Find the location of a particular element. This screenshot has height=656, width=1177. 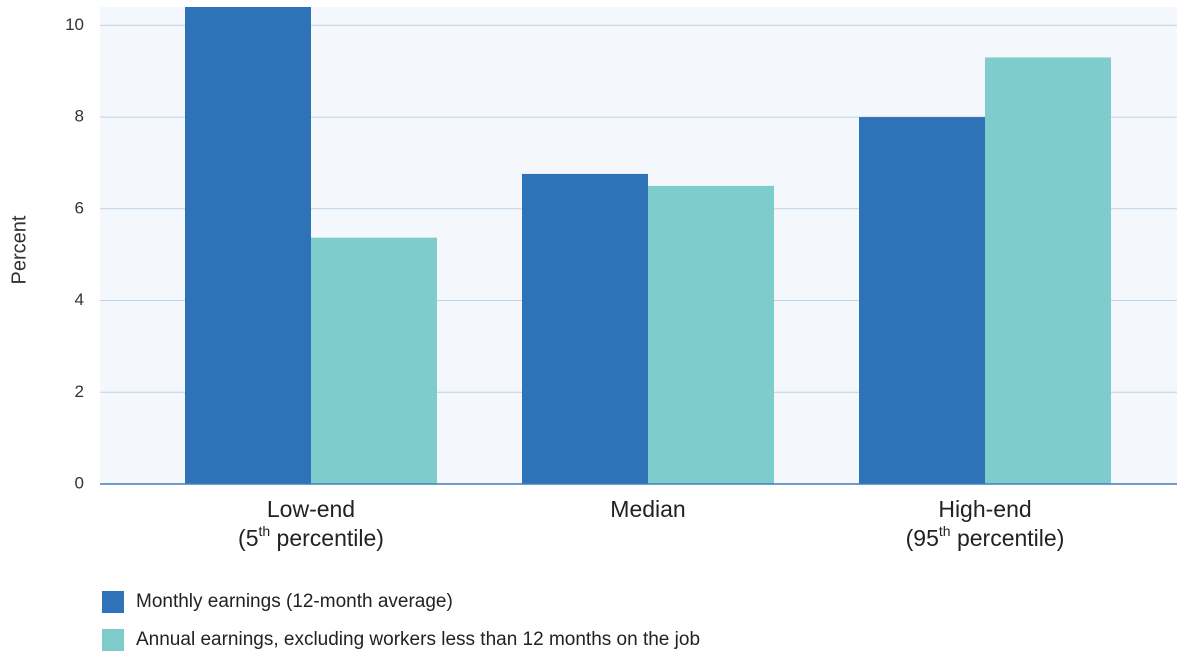

y-tick-label: 2 is located at coordinates (79, 391).